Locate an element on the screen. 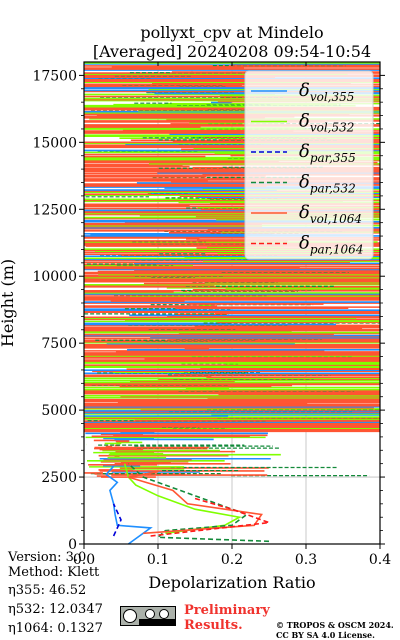 This screenshot has height=640, width=400. x-tick-label: 0.4 is located at coordinates (380, 560).